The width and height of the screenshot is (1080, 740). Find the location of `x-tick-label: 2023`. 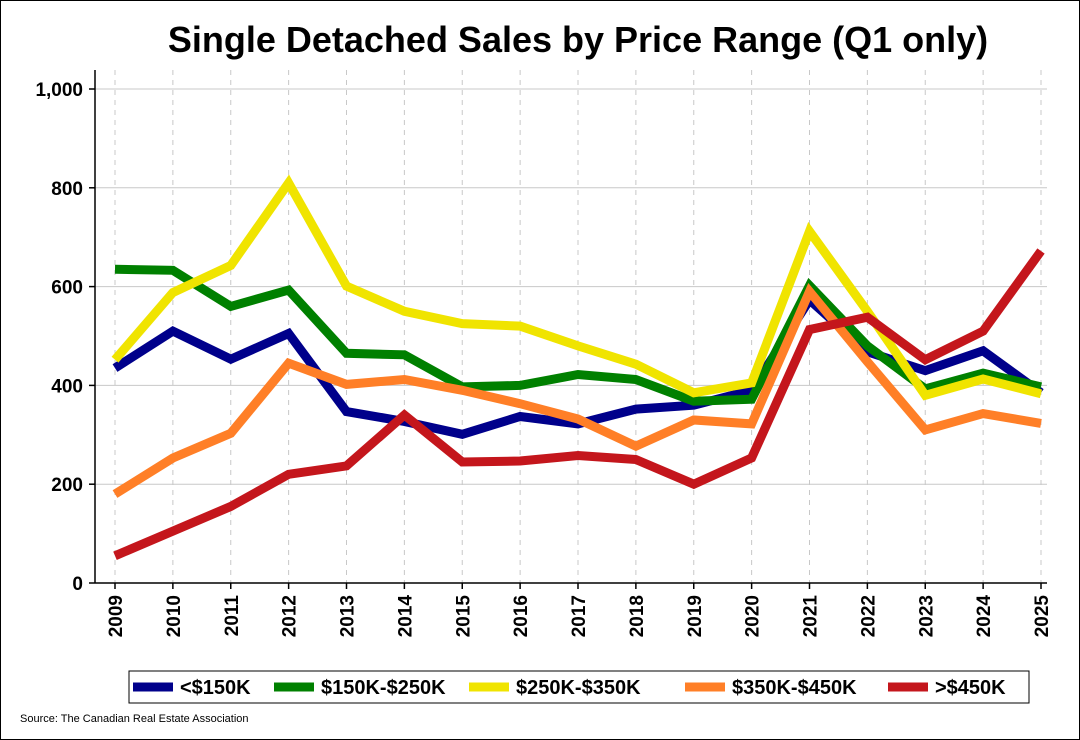

x-tick-label: 2023 is located at coordinates (926, 616).